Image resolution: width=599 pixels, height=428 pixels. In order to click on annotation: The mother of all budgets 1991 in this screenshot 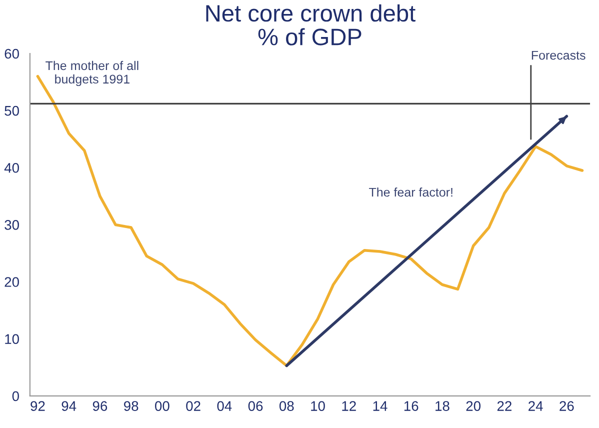, I will do `click(92, 73)`.